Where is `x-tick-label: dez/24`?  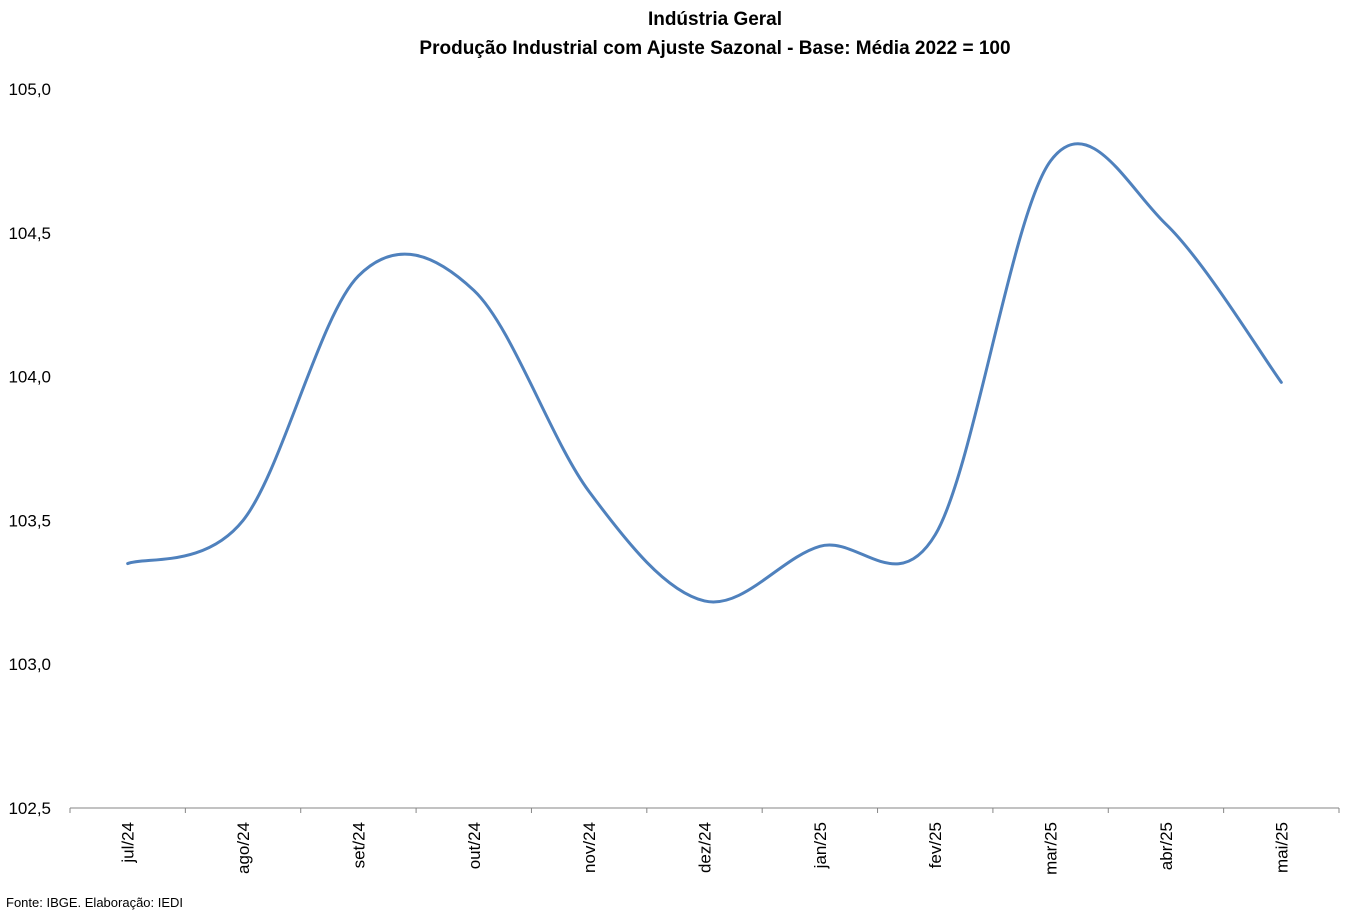 x-tick-label: dez/24 is located at coordinates (705, 847).